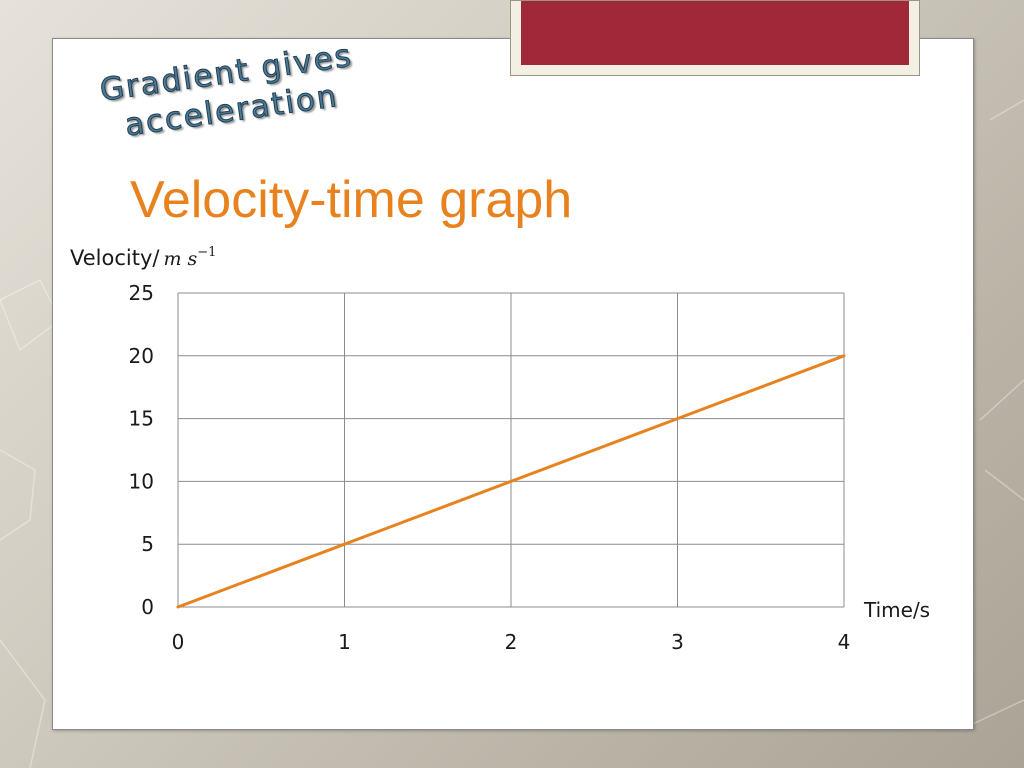  I want to click on y-axis-label: Velocity/m s−1, so click(143, 257).